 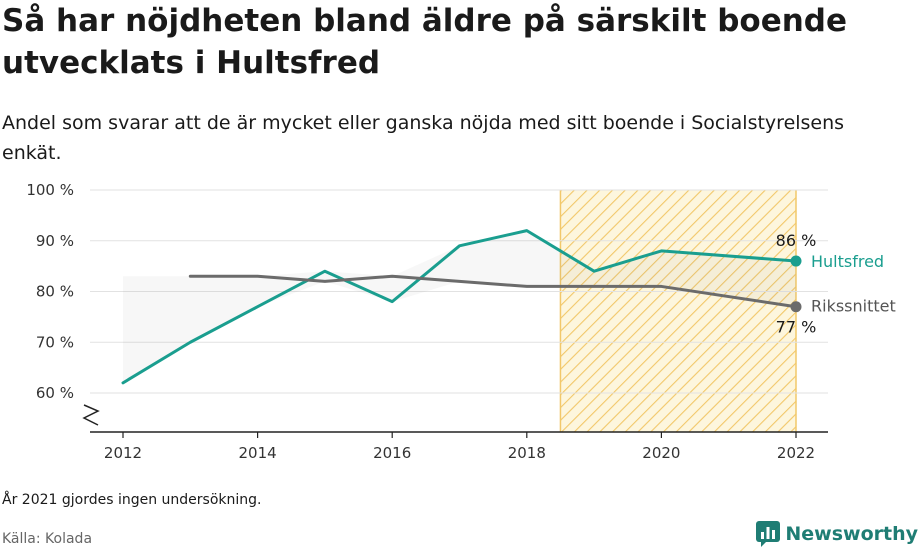 I want to click on x-tick-label: 2022, so click(x=796, y=453).